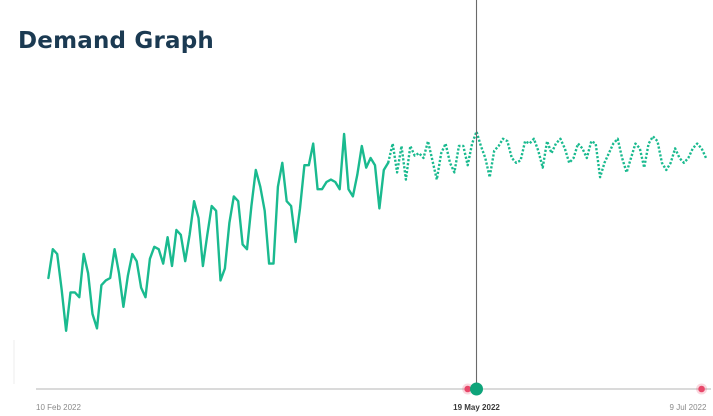  I want to click on page-title: Demand Graph, so click(116, 41).